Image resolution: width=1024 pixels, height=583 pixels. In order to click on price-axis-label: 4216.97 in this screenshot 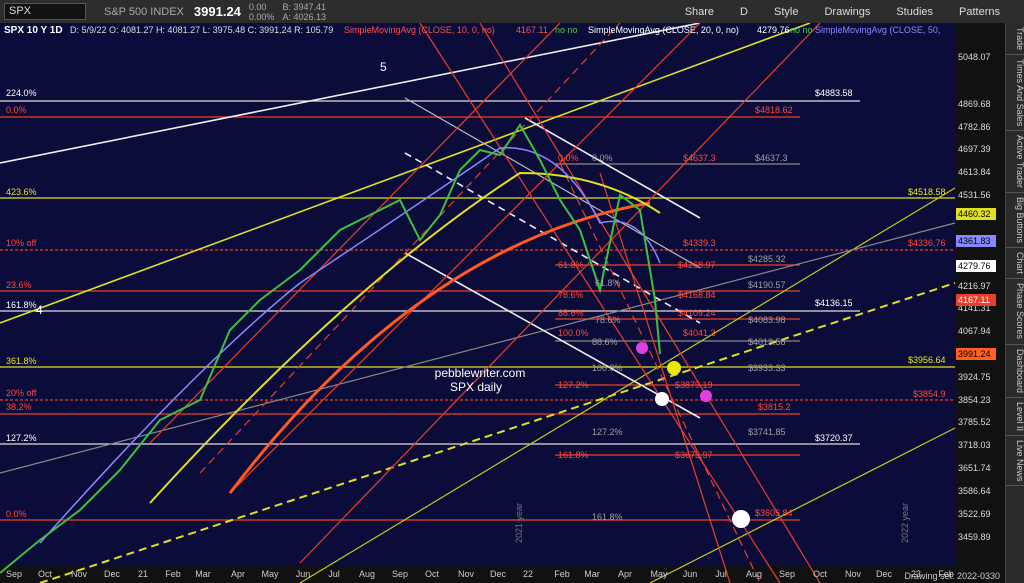, I will do `click(974, 286)`.